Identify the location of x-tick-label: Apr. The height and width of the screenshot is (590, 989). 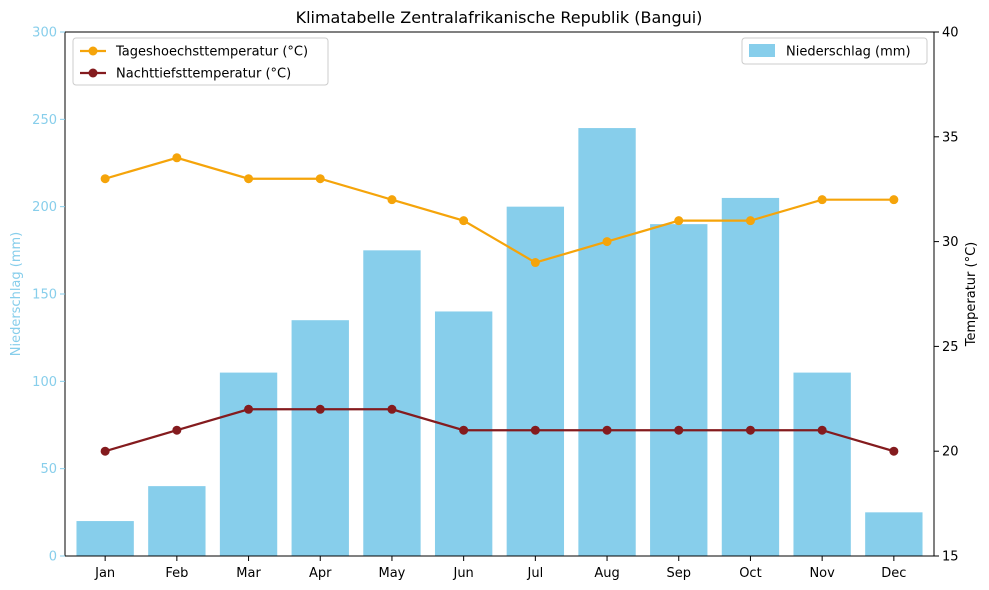
(320, 573).